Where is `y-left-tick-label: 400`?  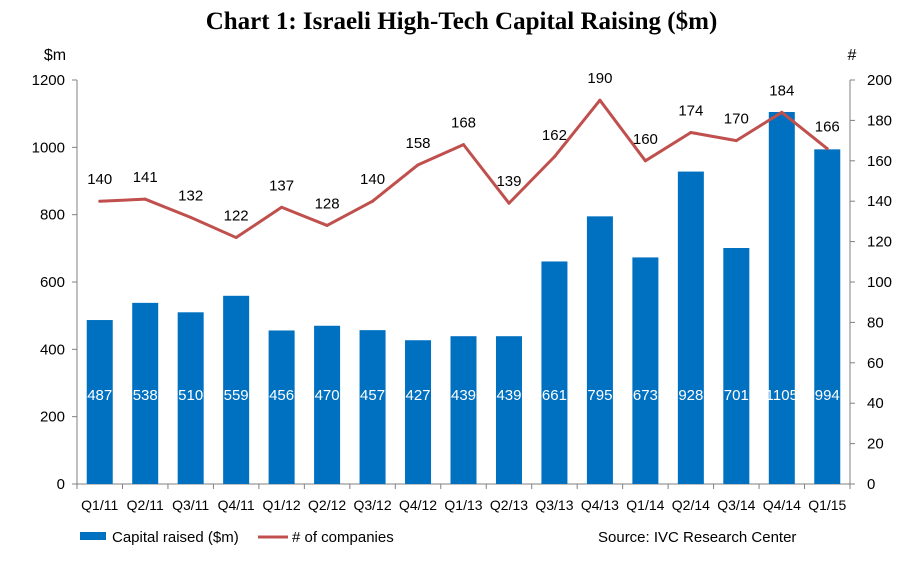 y-left-tick-label: 400 is located at coordinates (52, 349).